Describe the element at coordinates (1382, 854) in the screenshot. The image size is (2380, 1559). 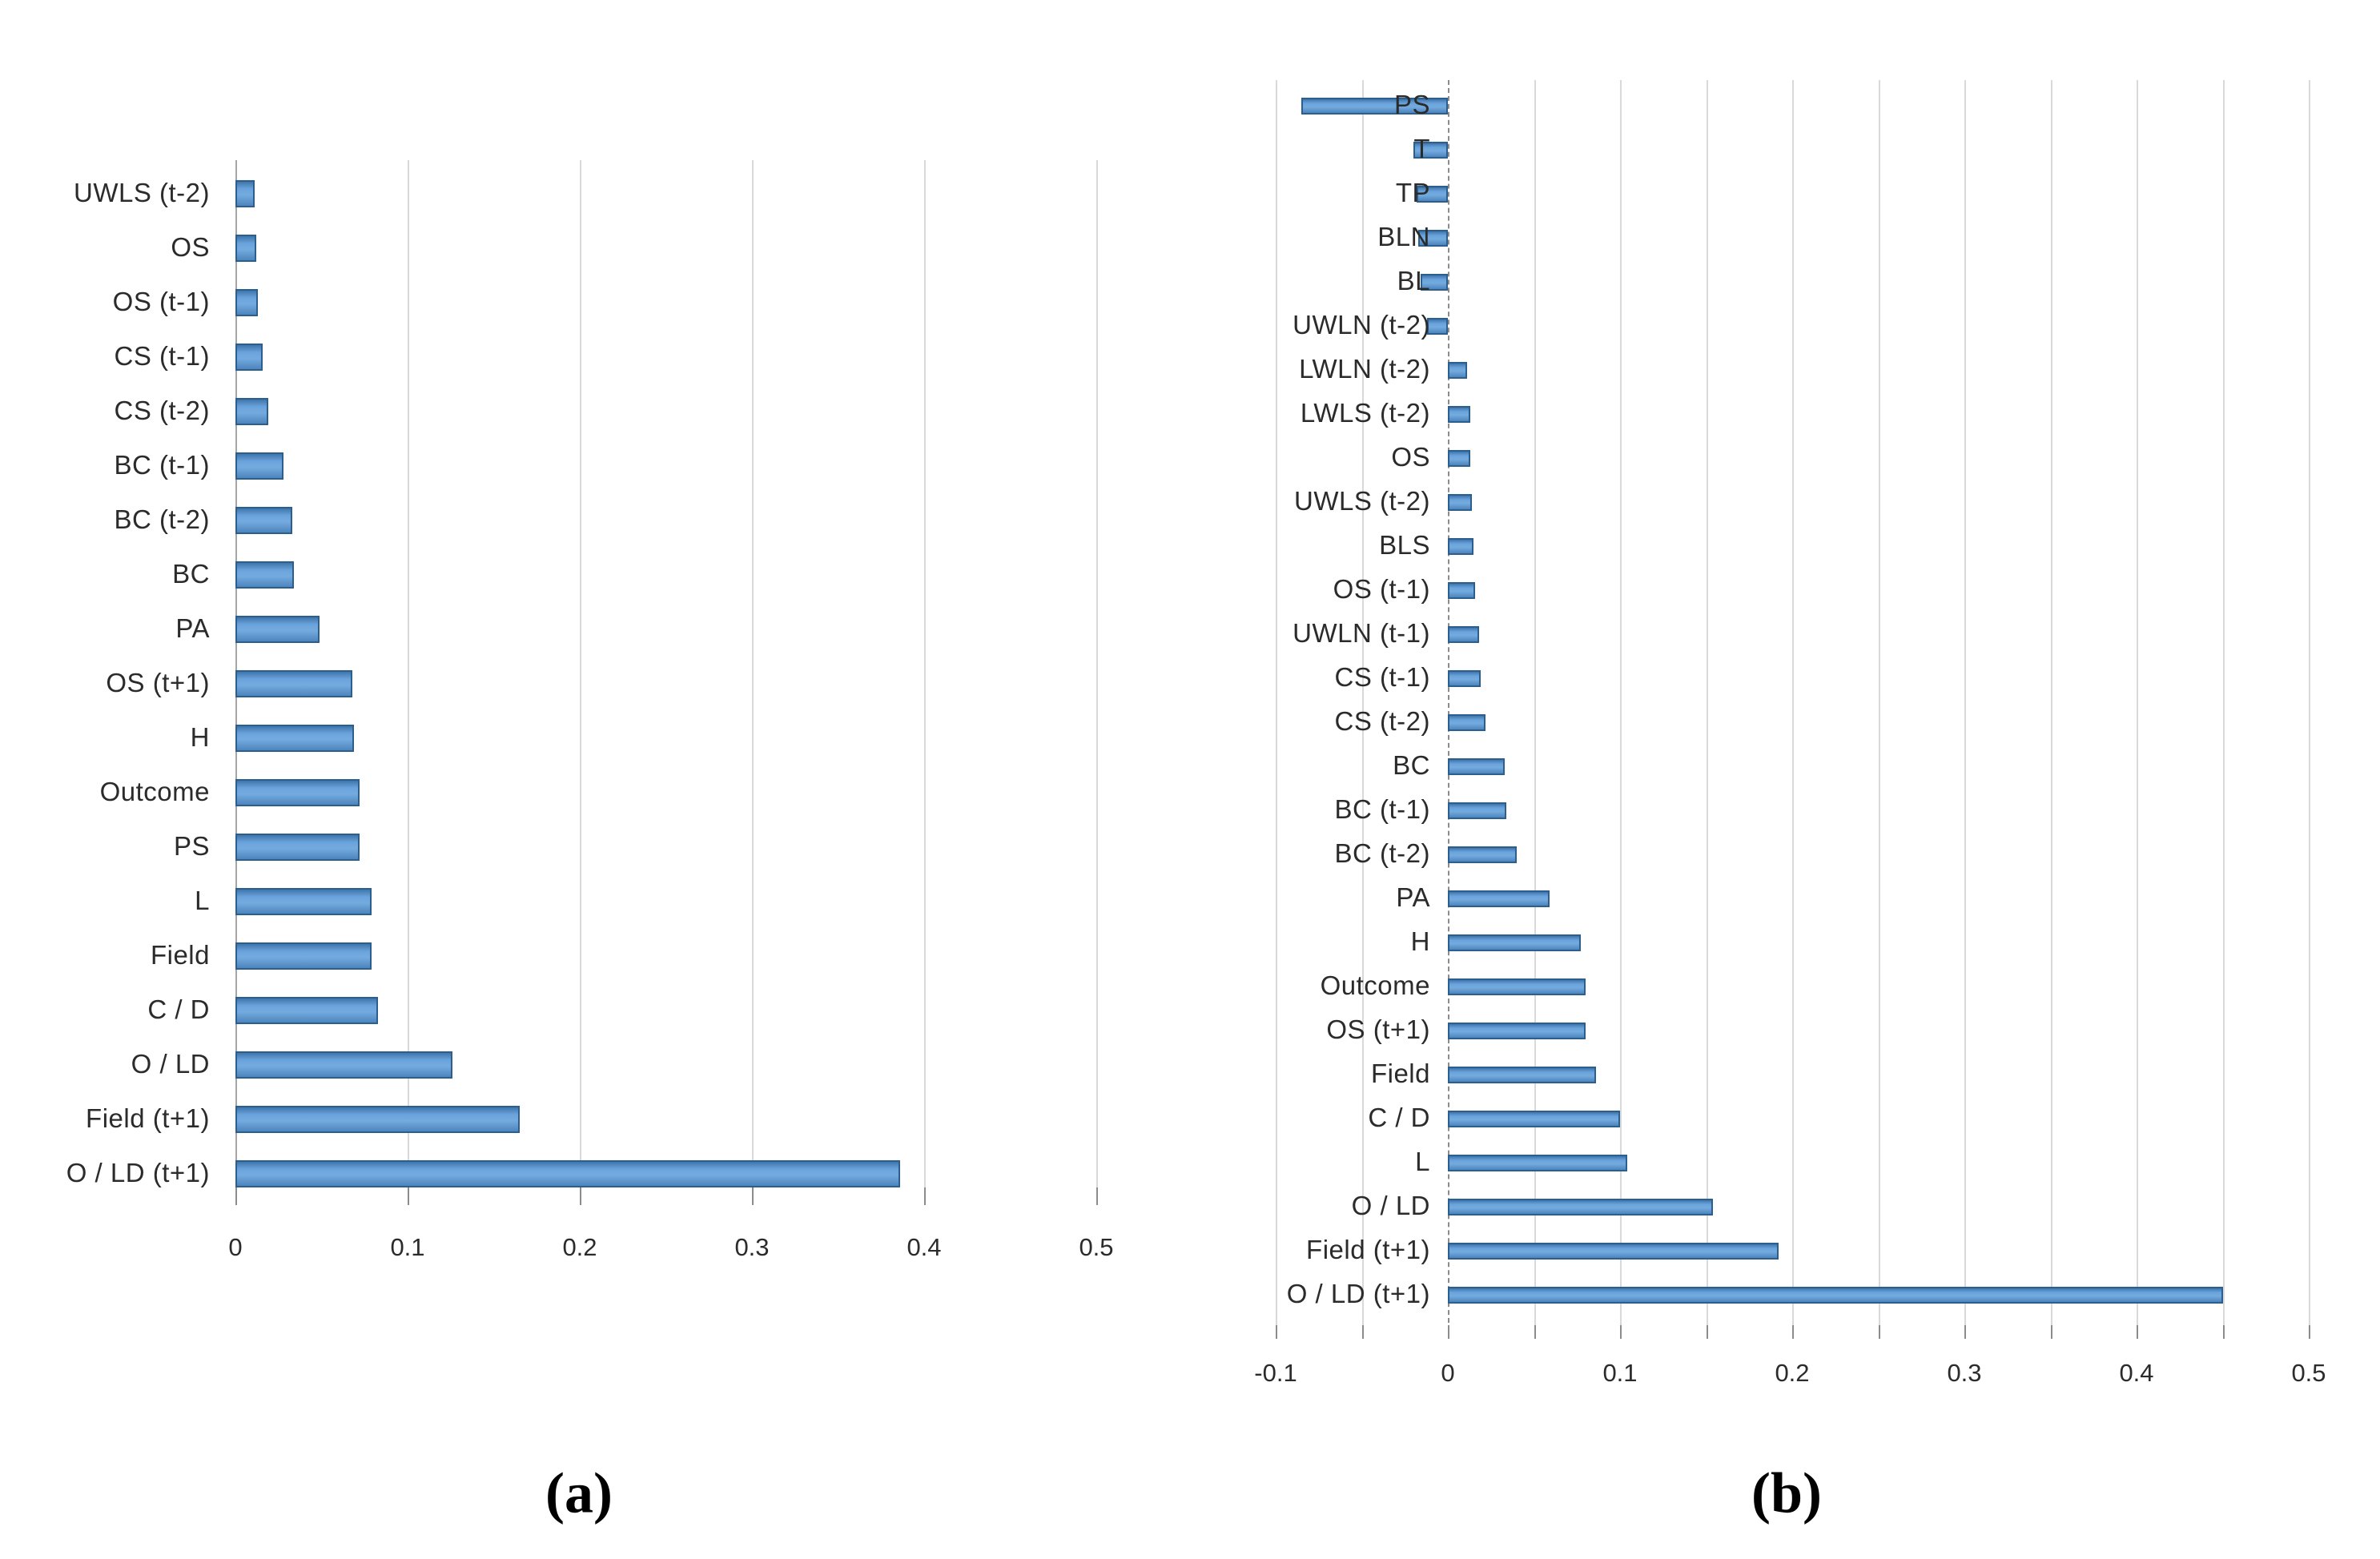
I see `category-label: BC (t-2)` at that location.